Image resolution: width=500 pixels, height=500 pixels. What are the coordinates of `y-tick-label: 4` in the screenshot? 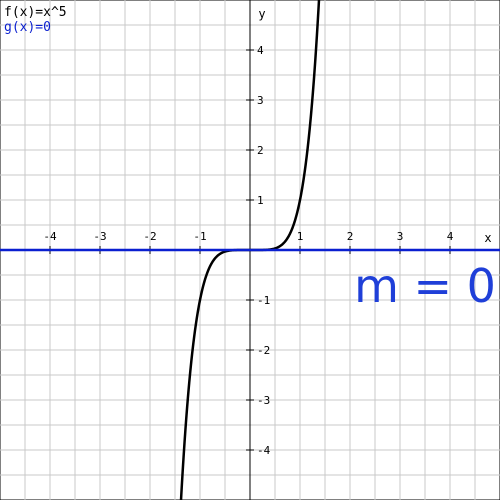 It's located at (260, 50).